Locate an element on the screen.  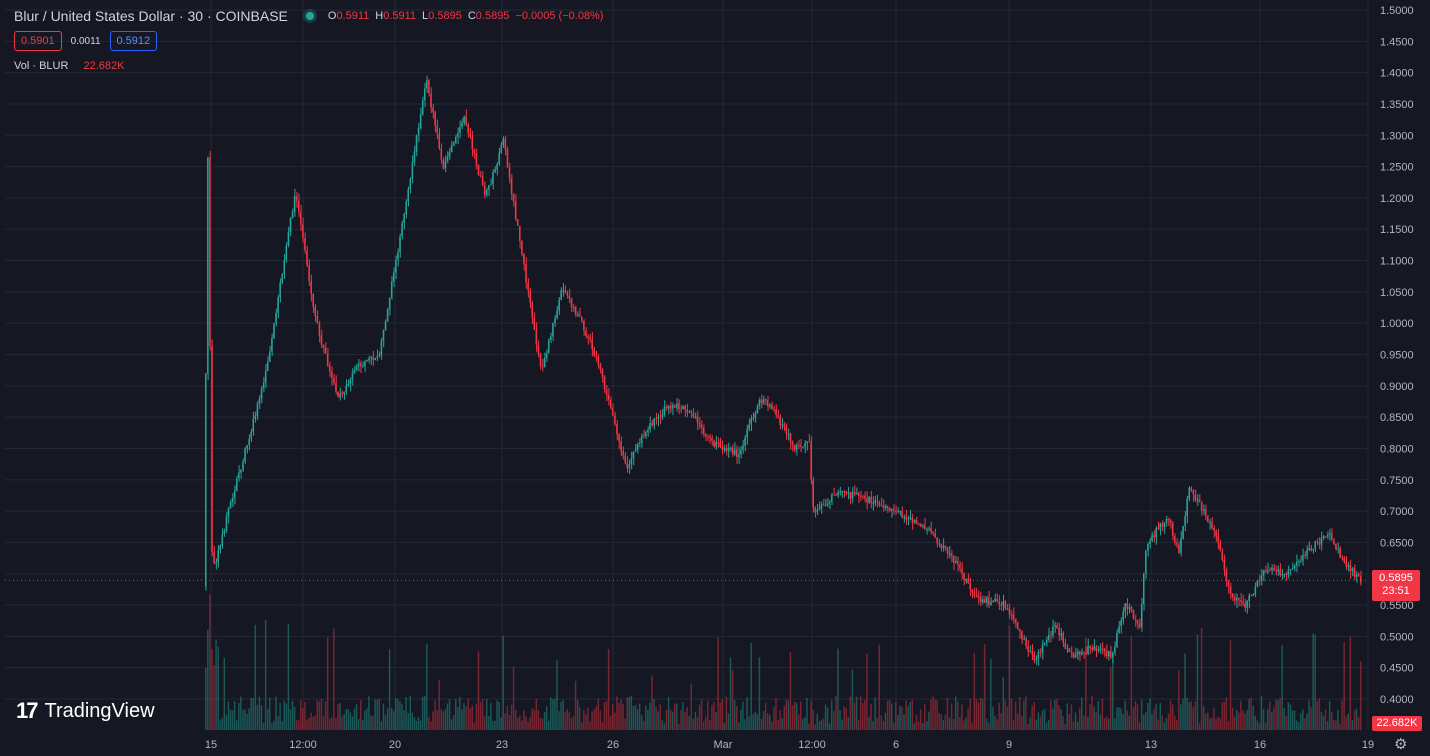
sell-button: 0.5901 is located at coordinates (38, 41).